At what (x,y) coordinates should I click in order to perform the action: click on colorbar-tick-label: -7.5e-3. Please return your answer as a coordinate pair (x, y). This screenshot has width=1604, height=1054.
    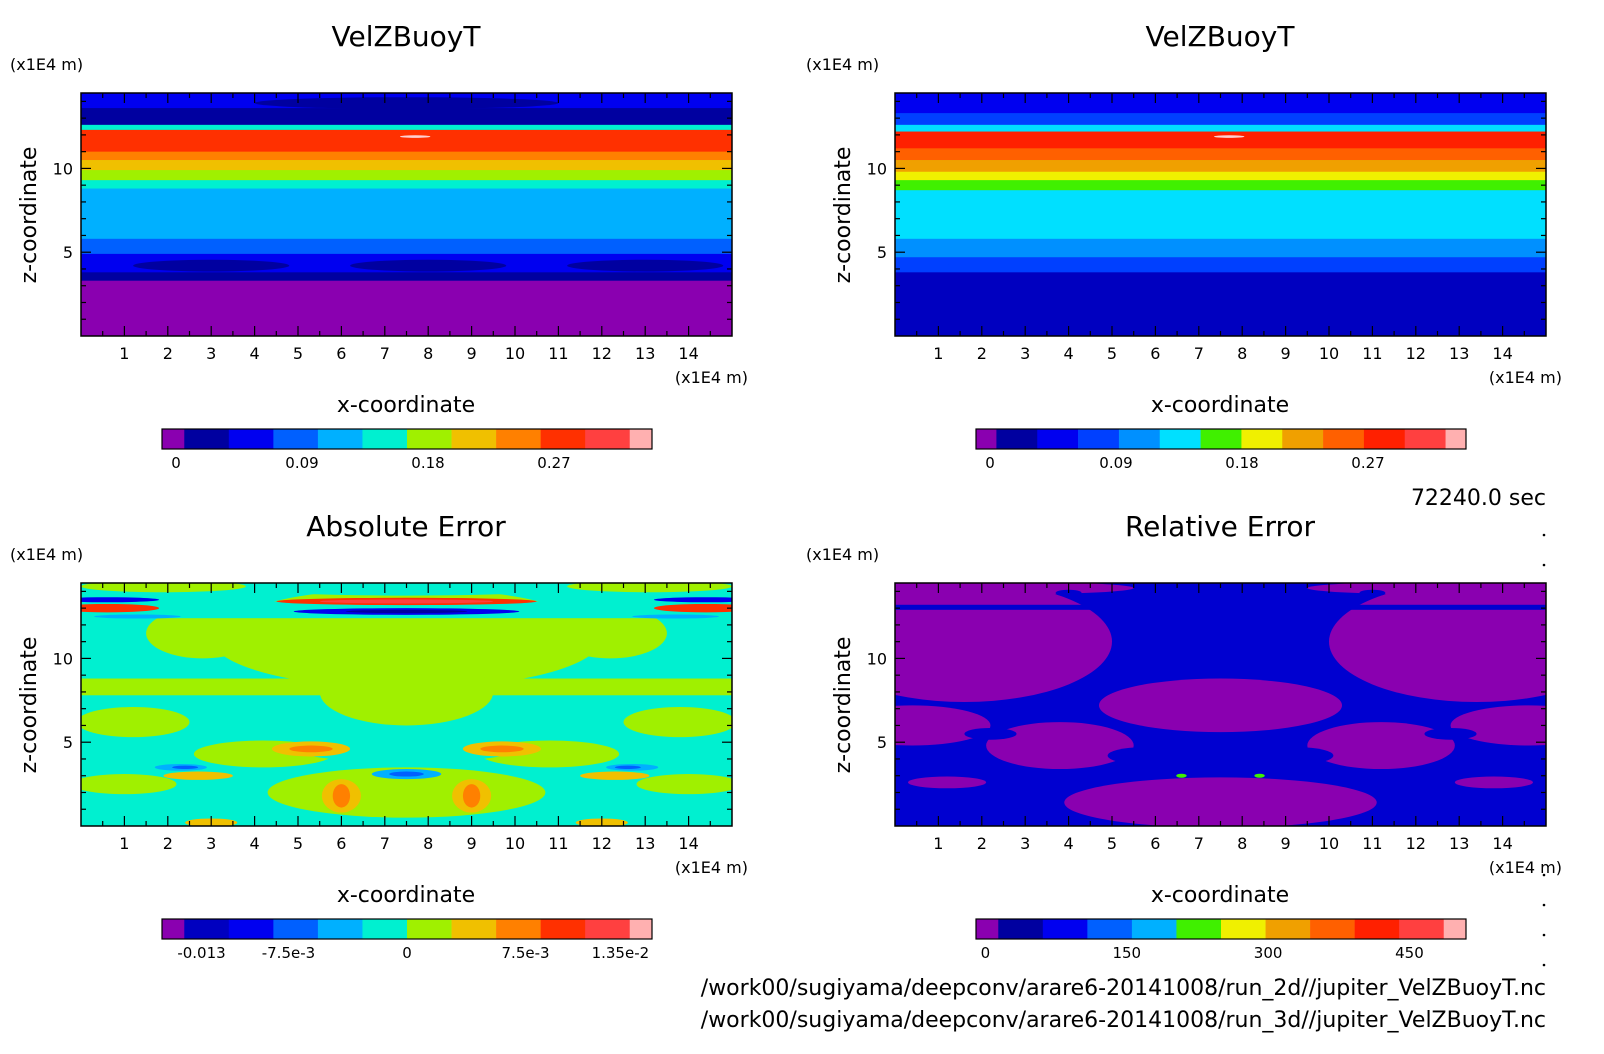
    Looking at the image, I should click on (288, 953).